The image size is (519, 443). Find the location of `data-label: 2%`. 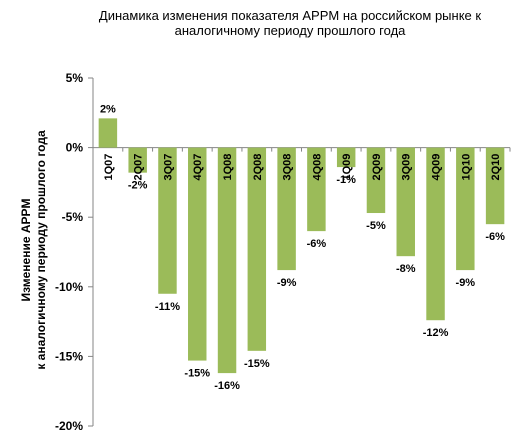

data-label: 2% is located at coordinates (108, 109).